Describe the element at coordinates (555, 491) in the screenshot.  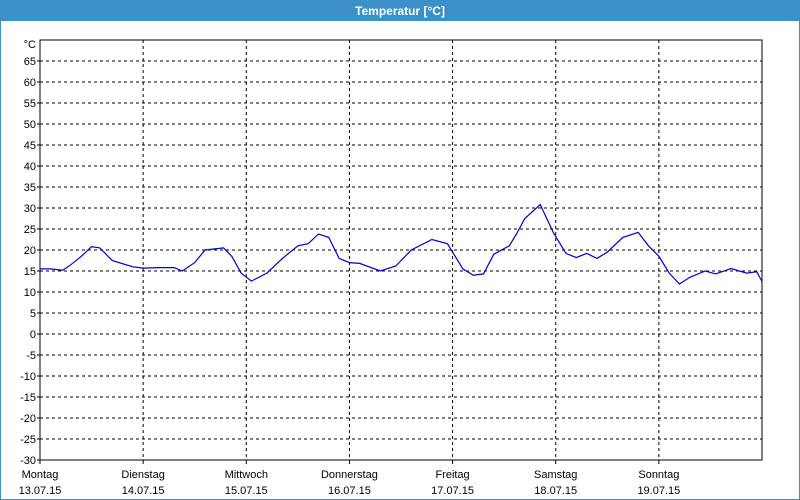
I see `x-tick-date-label: 18.07.15` at that location.